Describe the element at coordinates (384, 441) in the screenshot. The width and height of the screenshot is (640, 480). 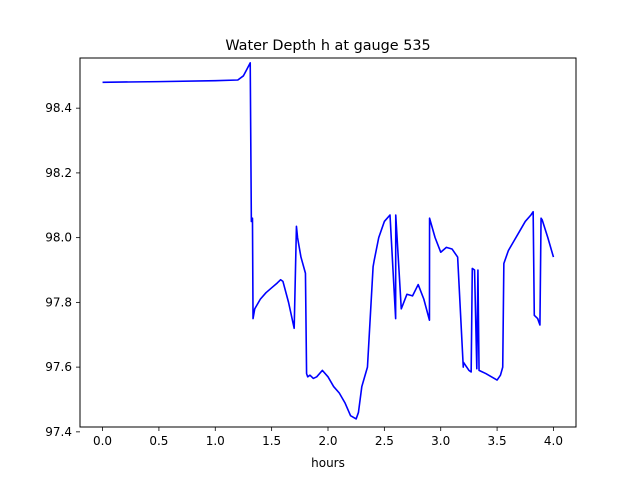
I see `x-tick-label: 2.5` at that location.